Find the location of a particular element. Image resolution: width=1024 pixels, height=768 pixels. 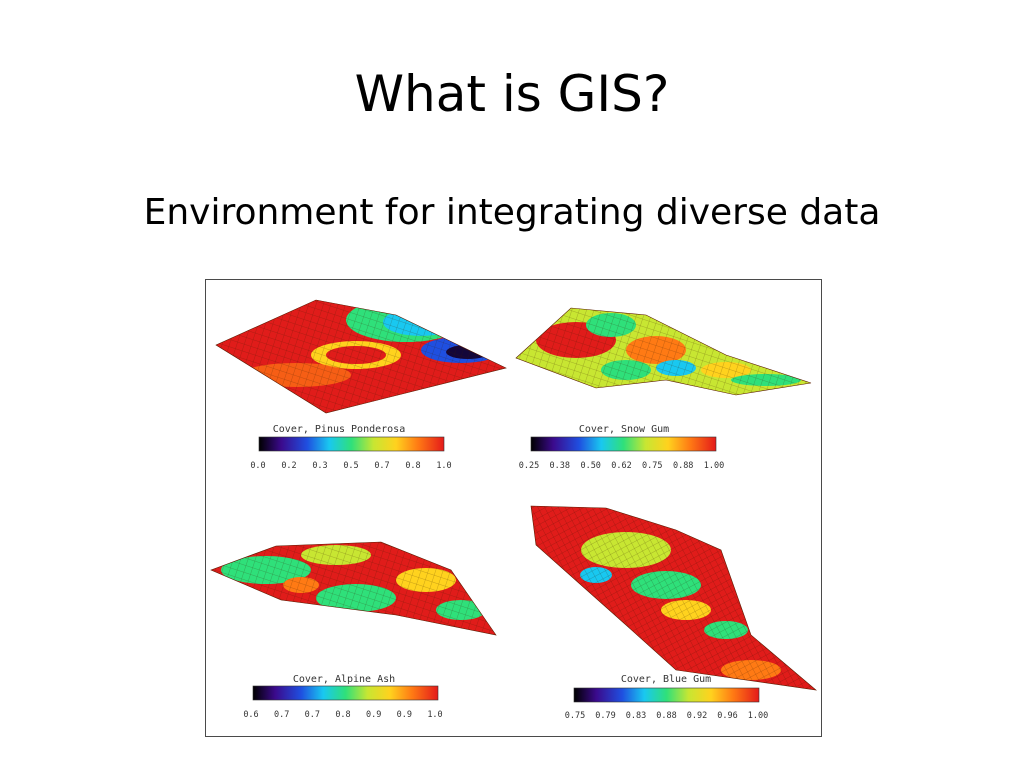

panel-label-snow-gum: Cover, Snow Gum is located at coordinates (624, 429).